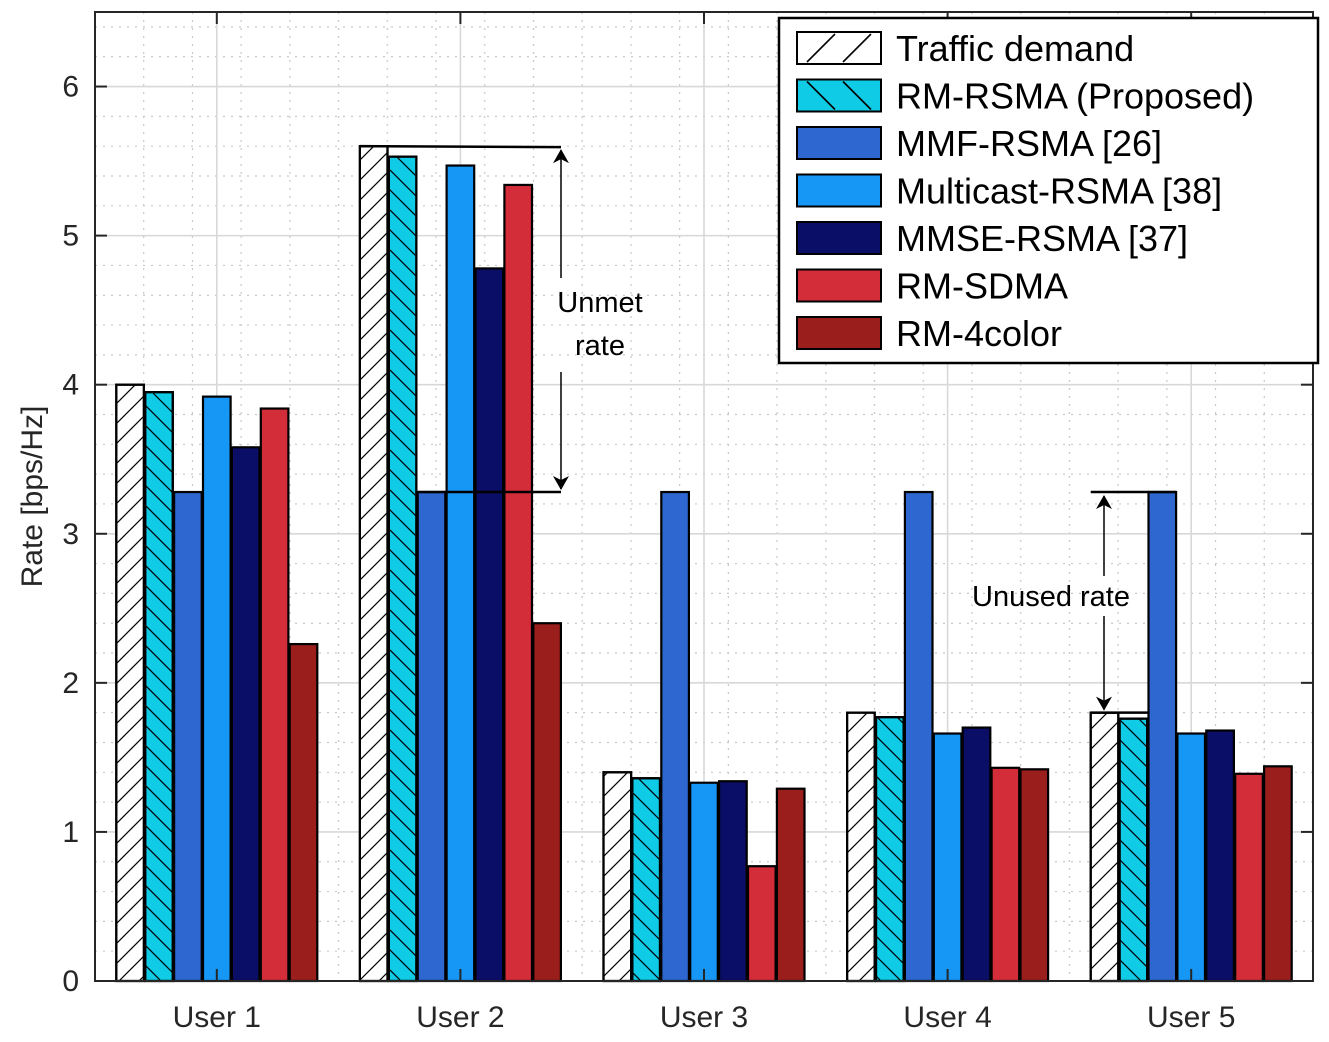  I want to click on bar-mmf-rsma-26--user-2, so click(431, 736).